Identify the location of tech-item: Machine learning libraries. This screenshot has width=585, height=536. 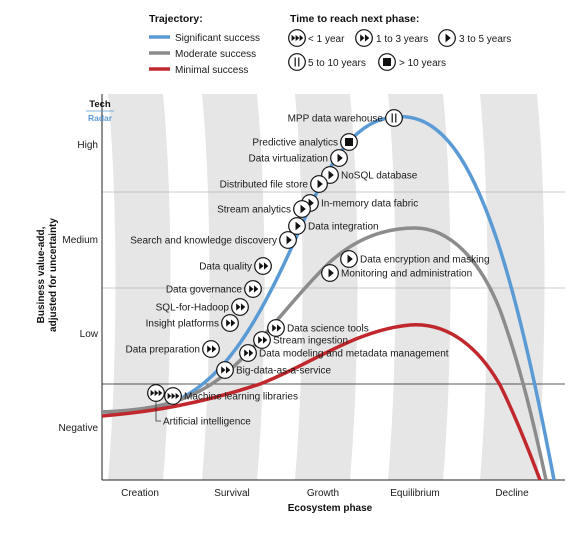
(231, 396).